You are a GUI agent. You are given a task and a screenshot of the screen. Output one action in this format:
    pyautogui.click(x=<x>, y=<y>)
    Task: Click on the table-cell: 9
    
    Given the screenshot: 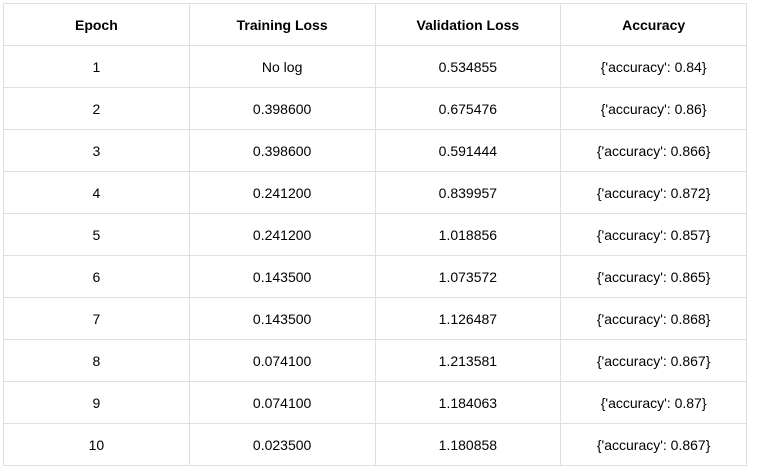 What is the action you would take?
    pyautogui.click(x=96, y=402)
    